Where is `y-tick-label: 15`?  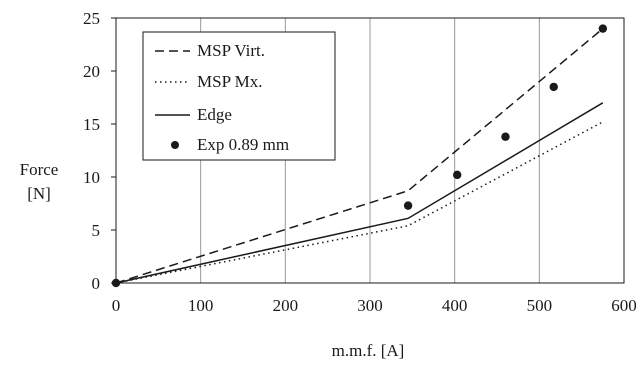 y-tick-label: 15 is located at coordinates (91, 124).